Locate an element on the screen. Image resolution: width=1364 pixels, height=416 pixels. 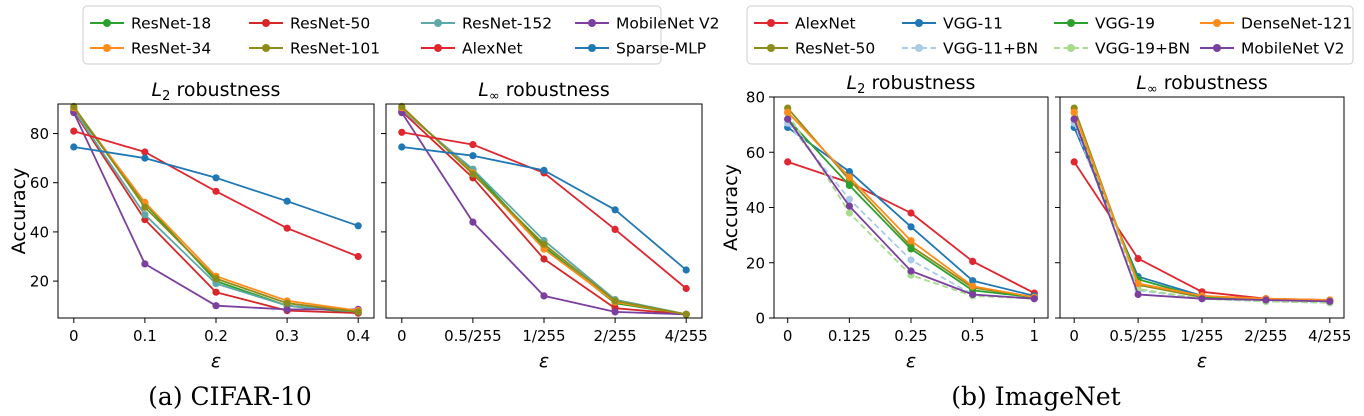
series-line-alexnet is located at coordinates (544, 210).